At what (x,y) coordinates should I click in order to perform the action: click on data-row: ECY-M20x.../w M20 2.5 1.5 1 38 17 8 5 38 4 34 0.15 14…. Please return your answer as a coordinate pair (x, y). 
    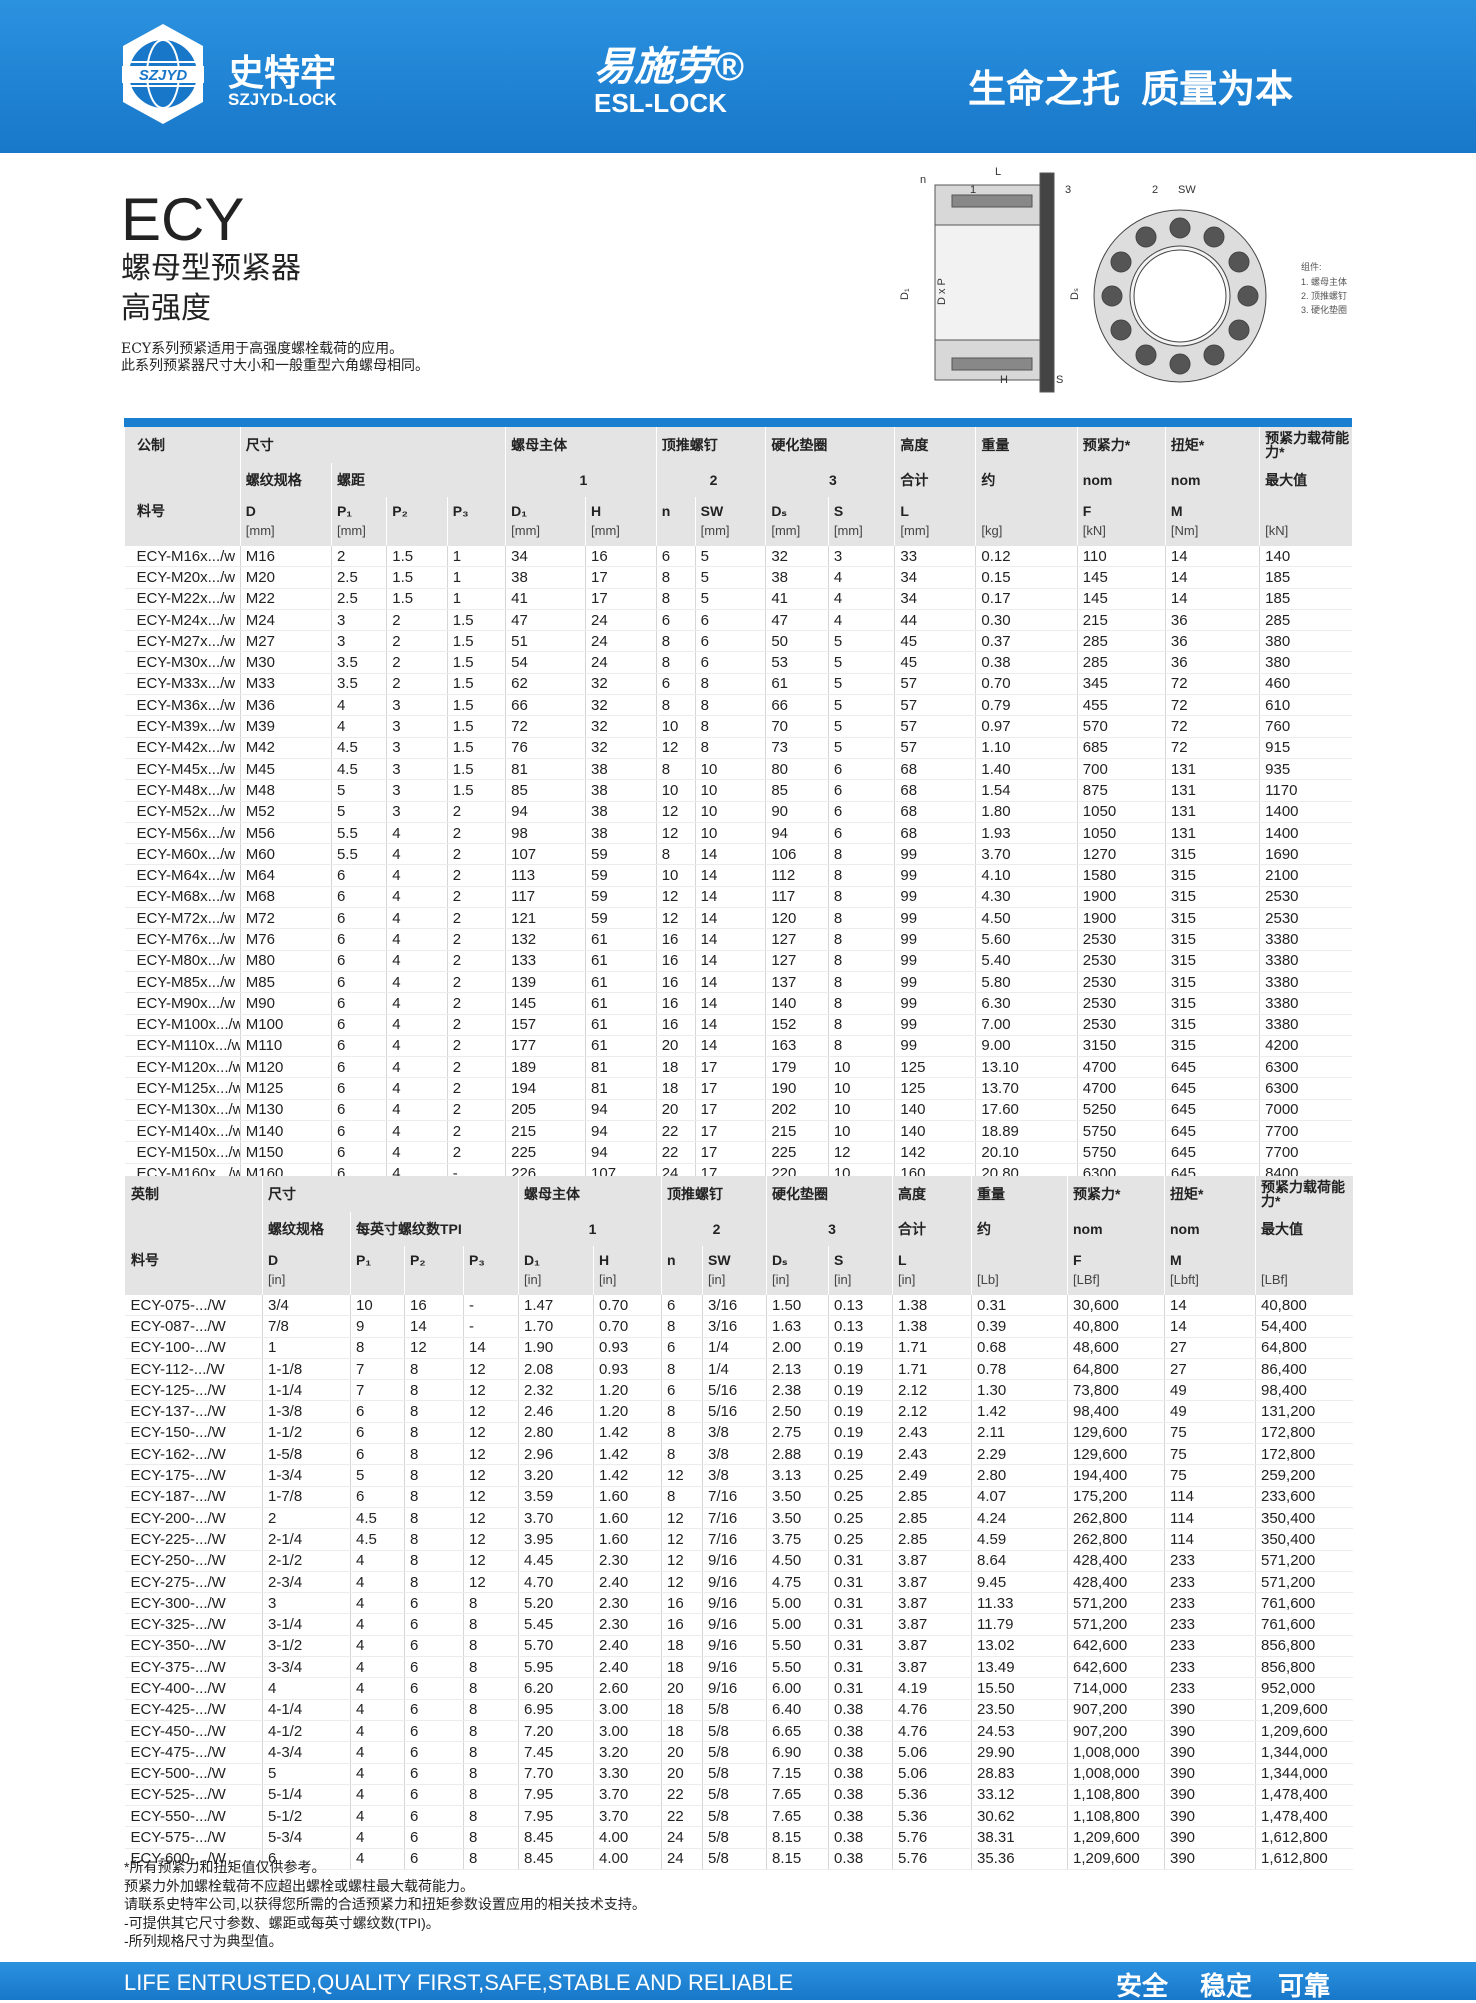
    Looking at the image, I should click on (738, 577).